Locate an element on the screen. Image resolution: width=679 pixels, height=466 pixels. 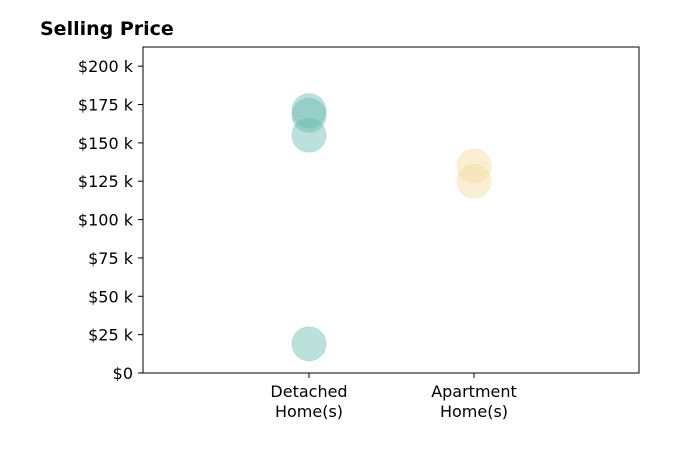
chart-title: Selling Price is located at coordinates (107, 29).